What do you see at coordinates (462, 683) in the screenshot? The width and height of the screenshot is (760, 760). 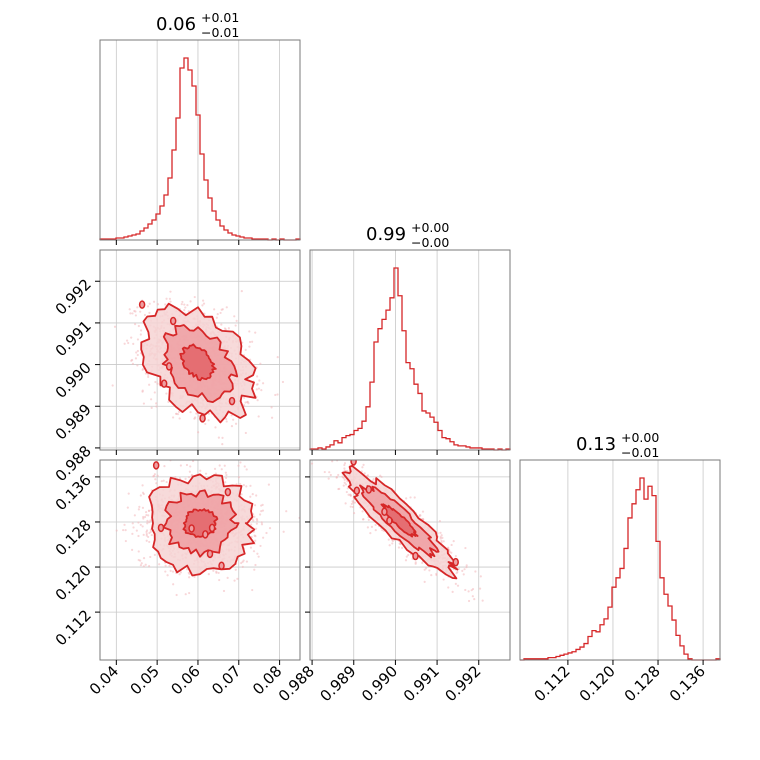 I see `x-tick-label: 0.992` at bounding box center [462, 683].